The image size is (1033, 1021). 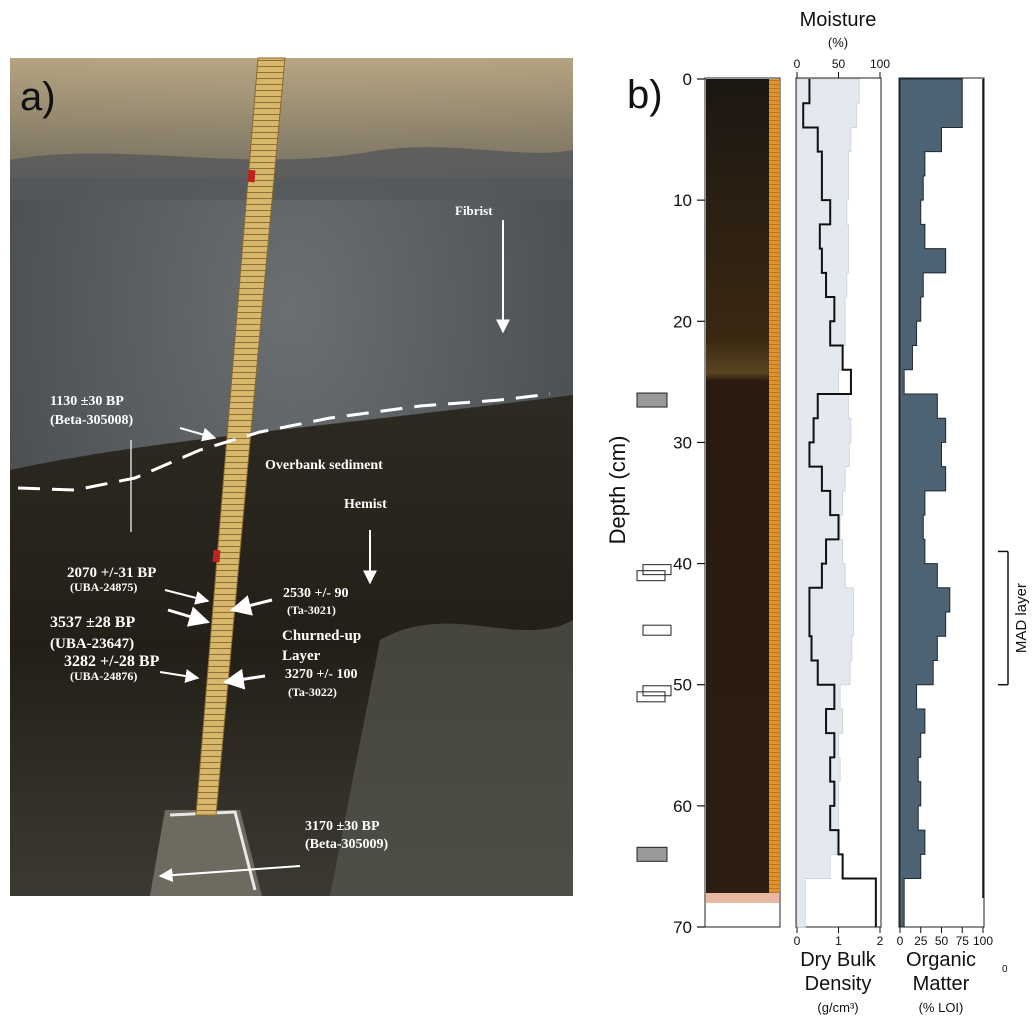 What do you see at coordinates (474, 210) in the screenshot?
I see `annotation-fibrist: Fibrist` at bounding box center [474, 210].